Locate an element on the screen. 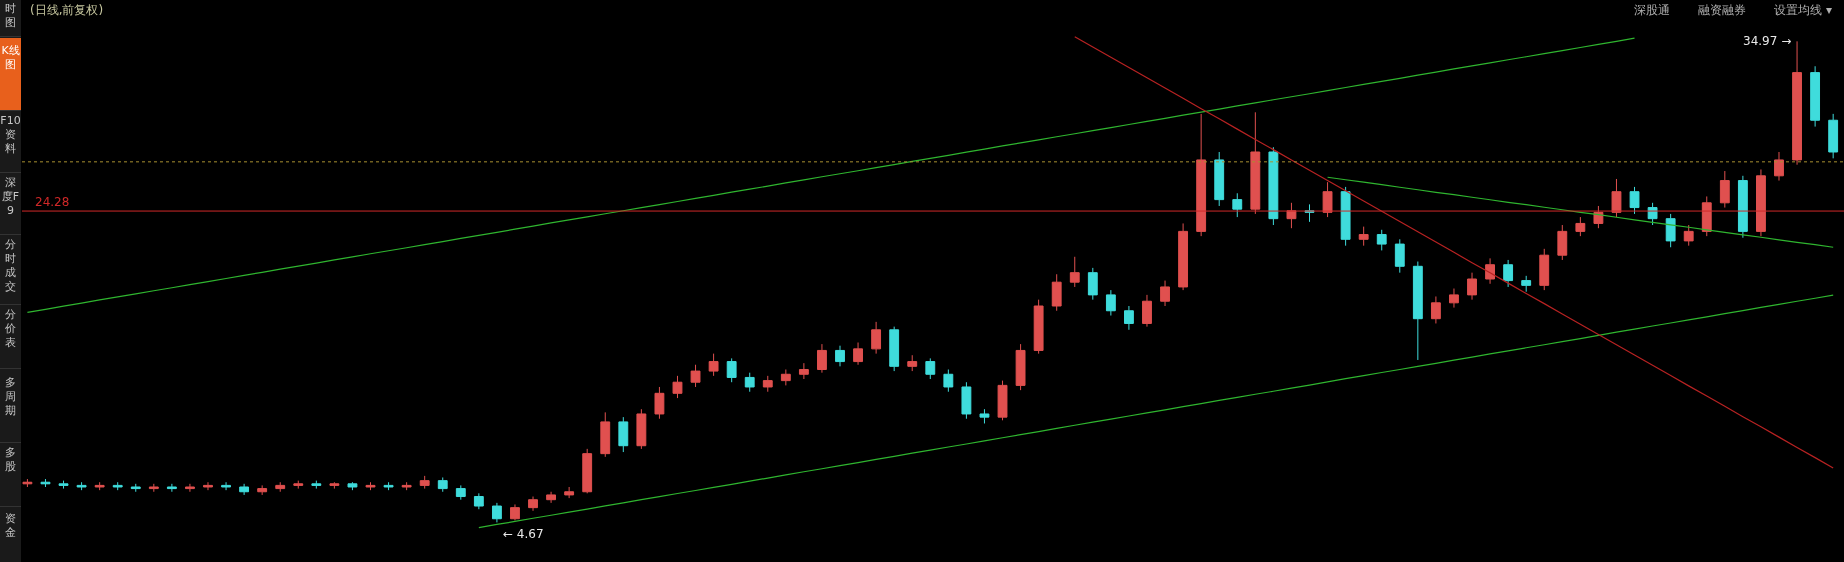 The width and height of the screenshot is (1844, 562). text: 深股通 is located at coordinates (1652, 10).